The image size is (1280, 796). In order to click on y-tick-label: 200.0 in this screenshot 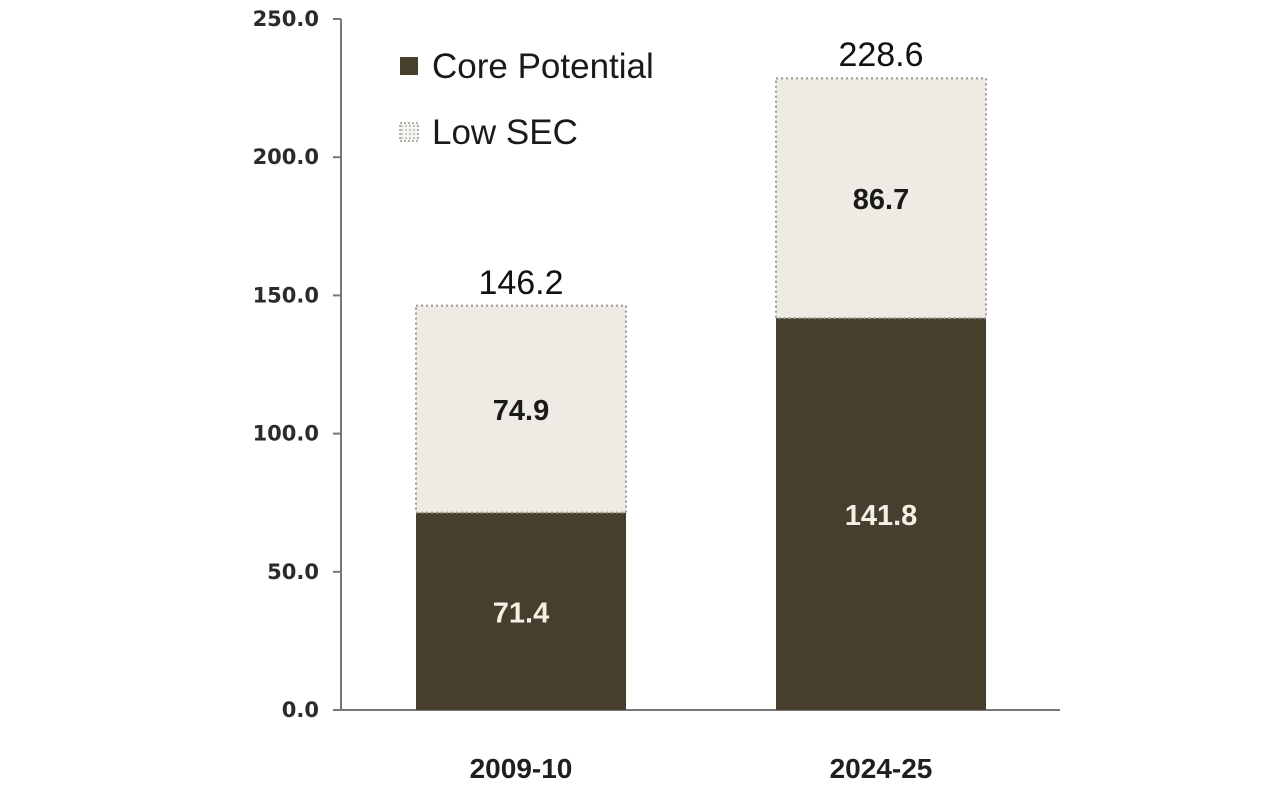, I will do `click(286, 157)`.